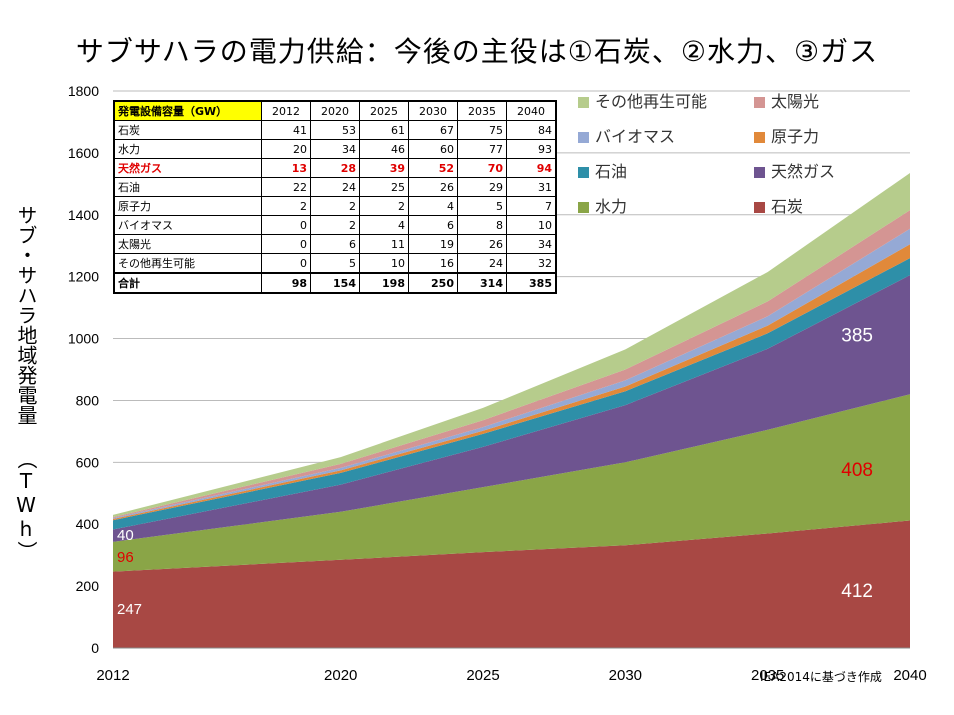 Image resolution: width=954 pixels, height=715 pixels. I want to click on x-tick-label: 2030, so click(625, 675).